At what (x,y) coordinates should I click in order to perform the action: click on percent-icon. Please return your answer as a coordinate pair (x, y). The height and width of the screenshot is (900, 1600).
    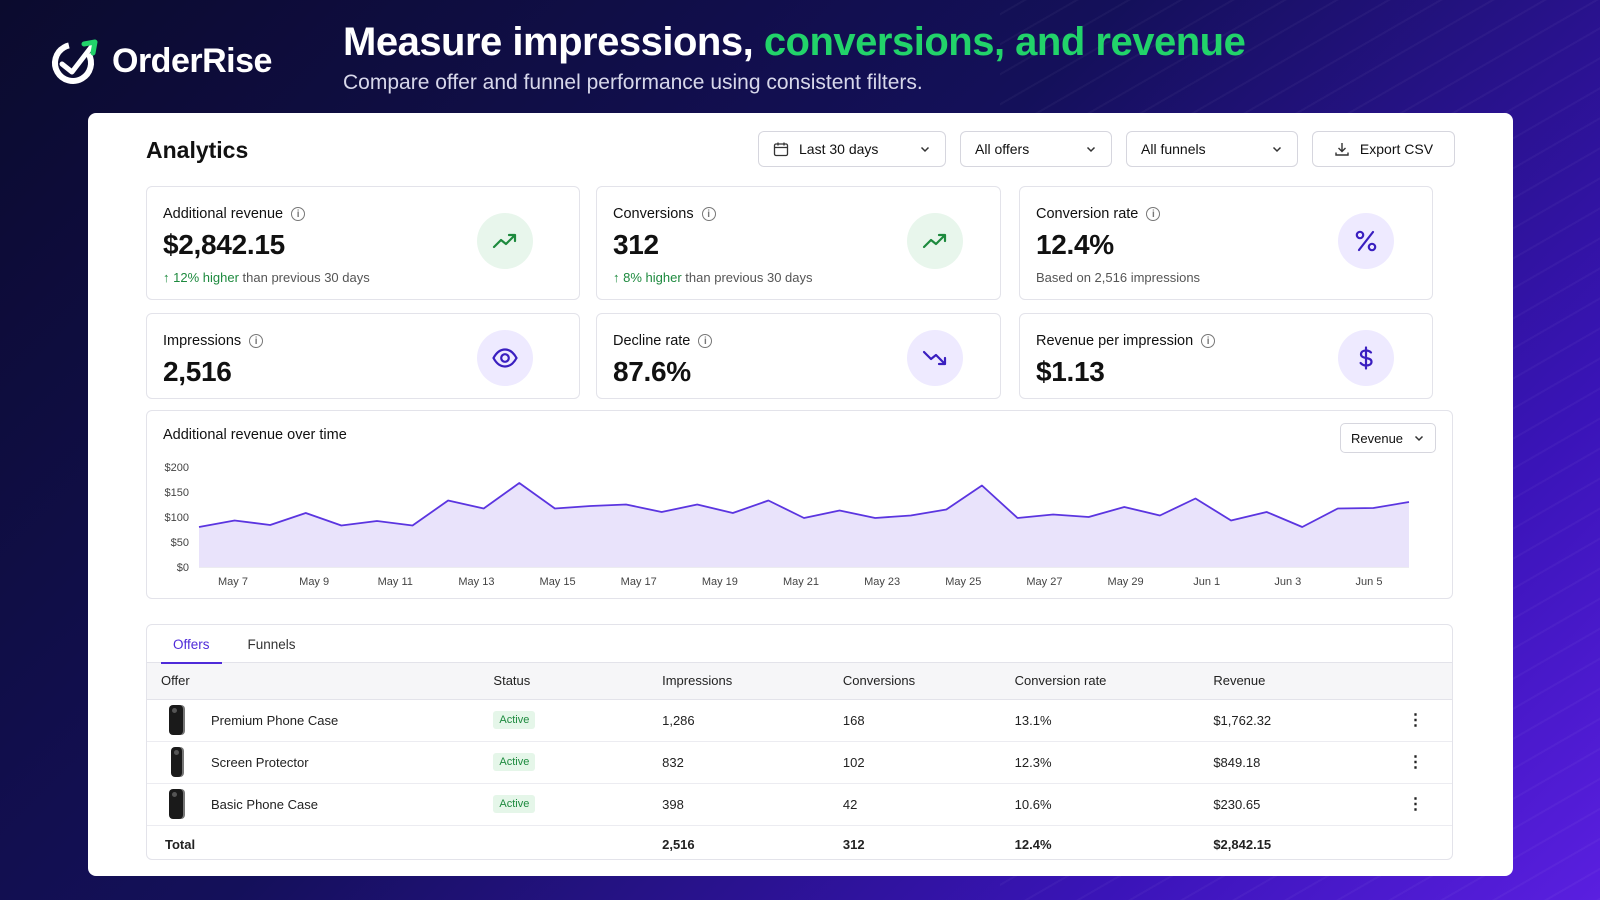
    Looking at the image, I should click on (1366, 241).